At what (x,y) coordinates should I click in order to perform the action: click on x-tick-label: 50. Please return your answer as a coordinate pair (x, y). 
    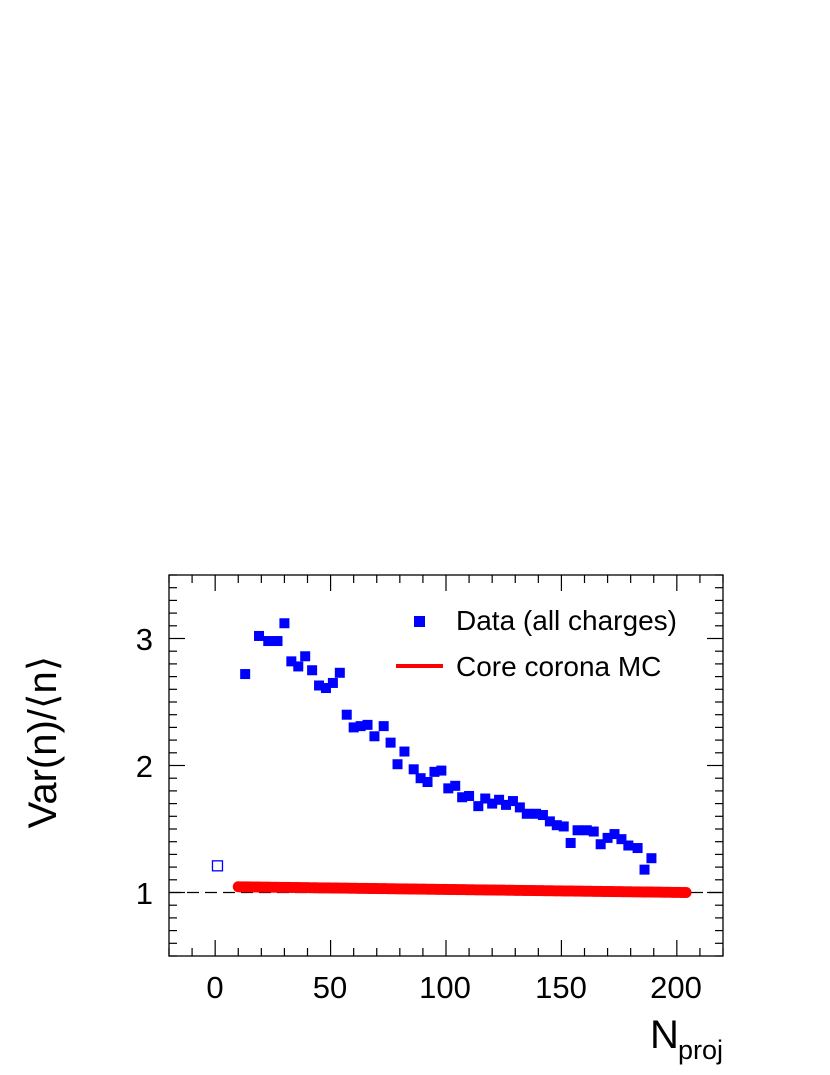
    Looking at the image, I should click on (330, 987).